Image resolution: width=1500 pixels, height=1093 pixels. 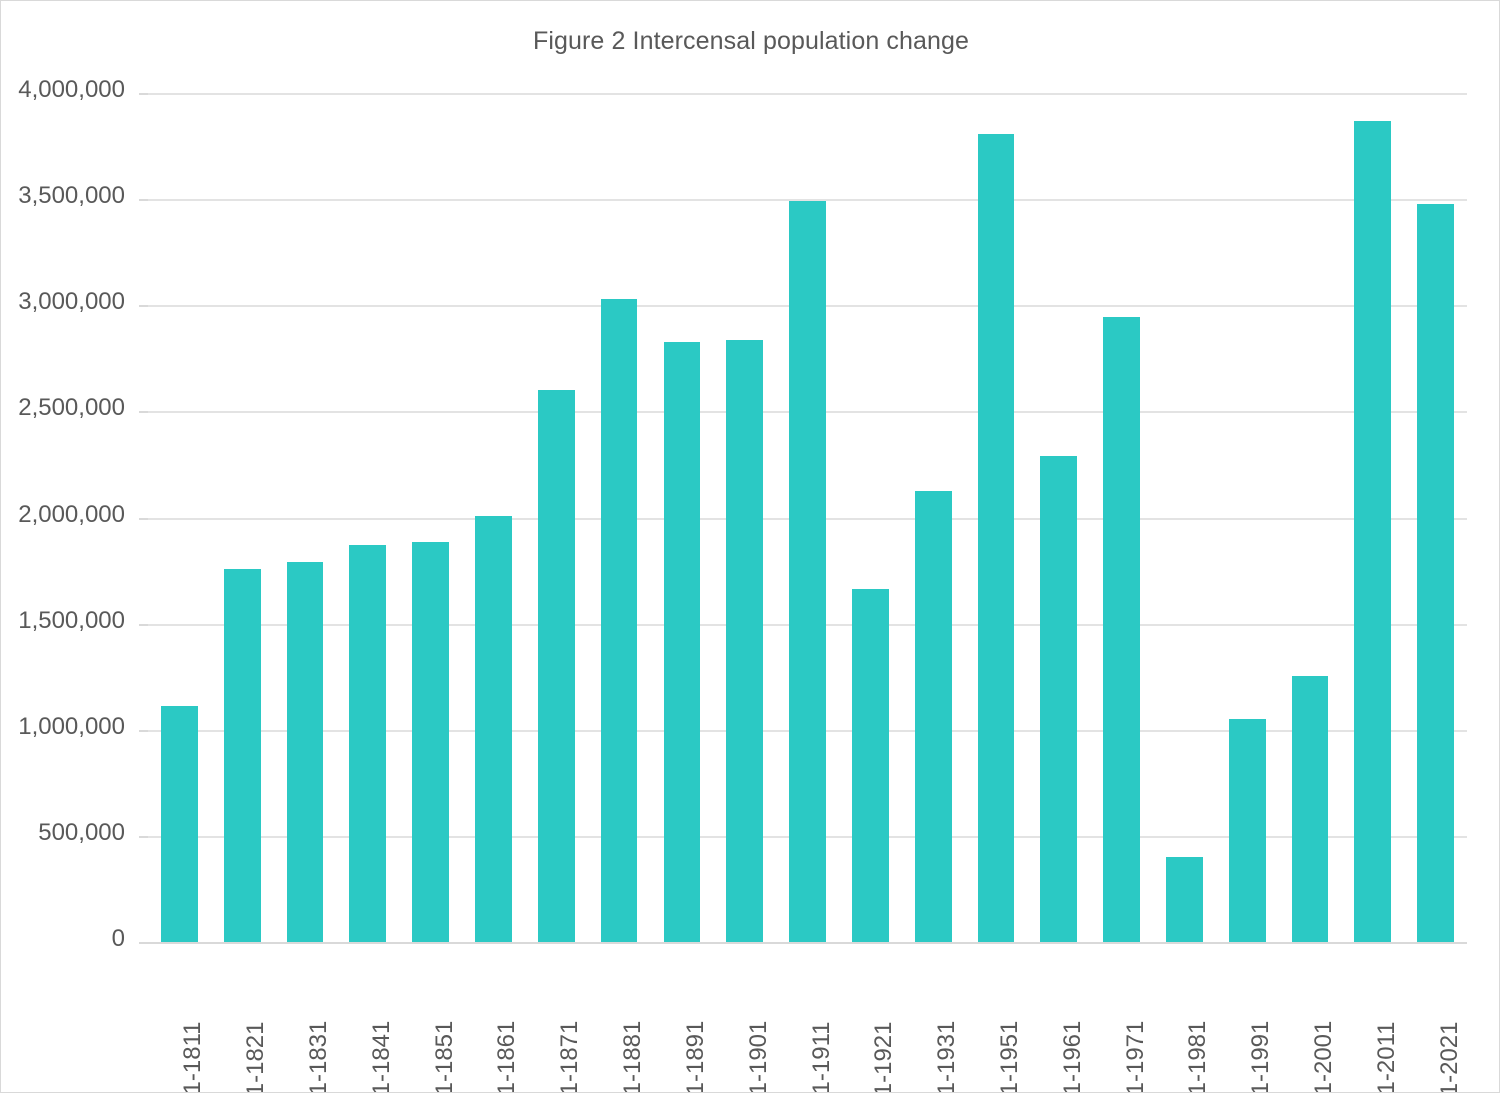 I want to click on x-axis-tick-label: 1851-1861, so click(x=507, y=1056).